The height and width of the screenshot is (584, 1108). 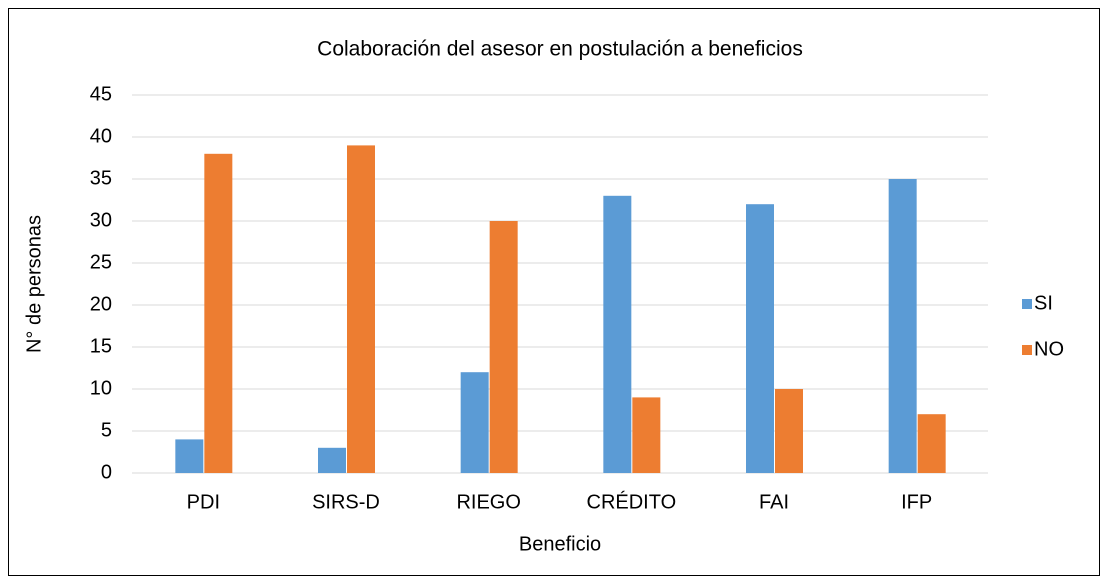 What do you see at coordinates (101, 220) in the screenshot?
I see `y-tick-label: 30` at bounding box center [101, 220].